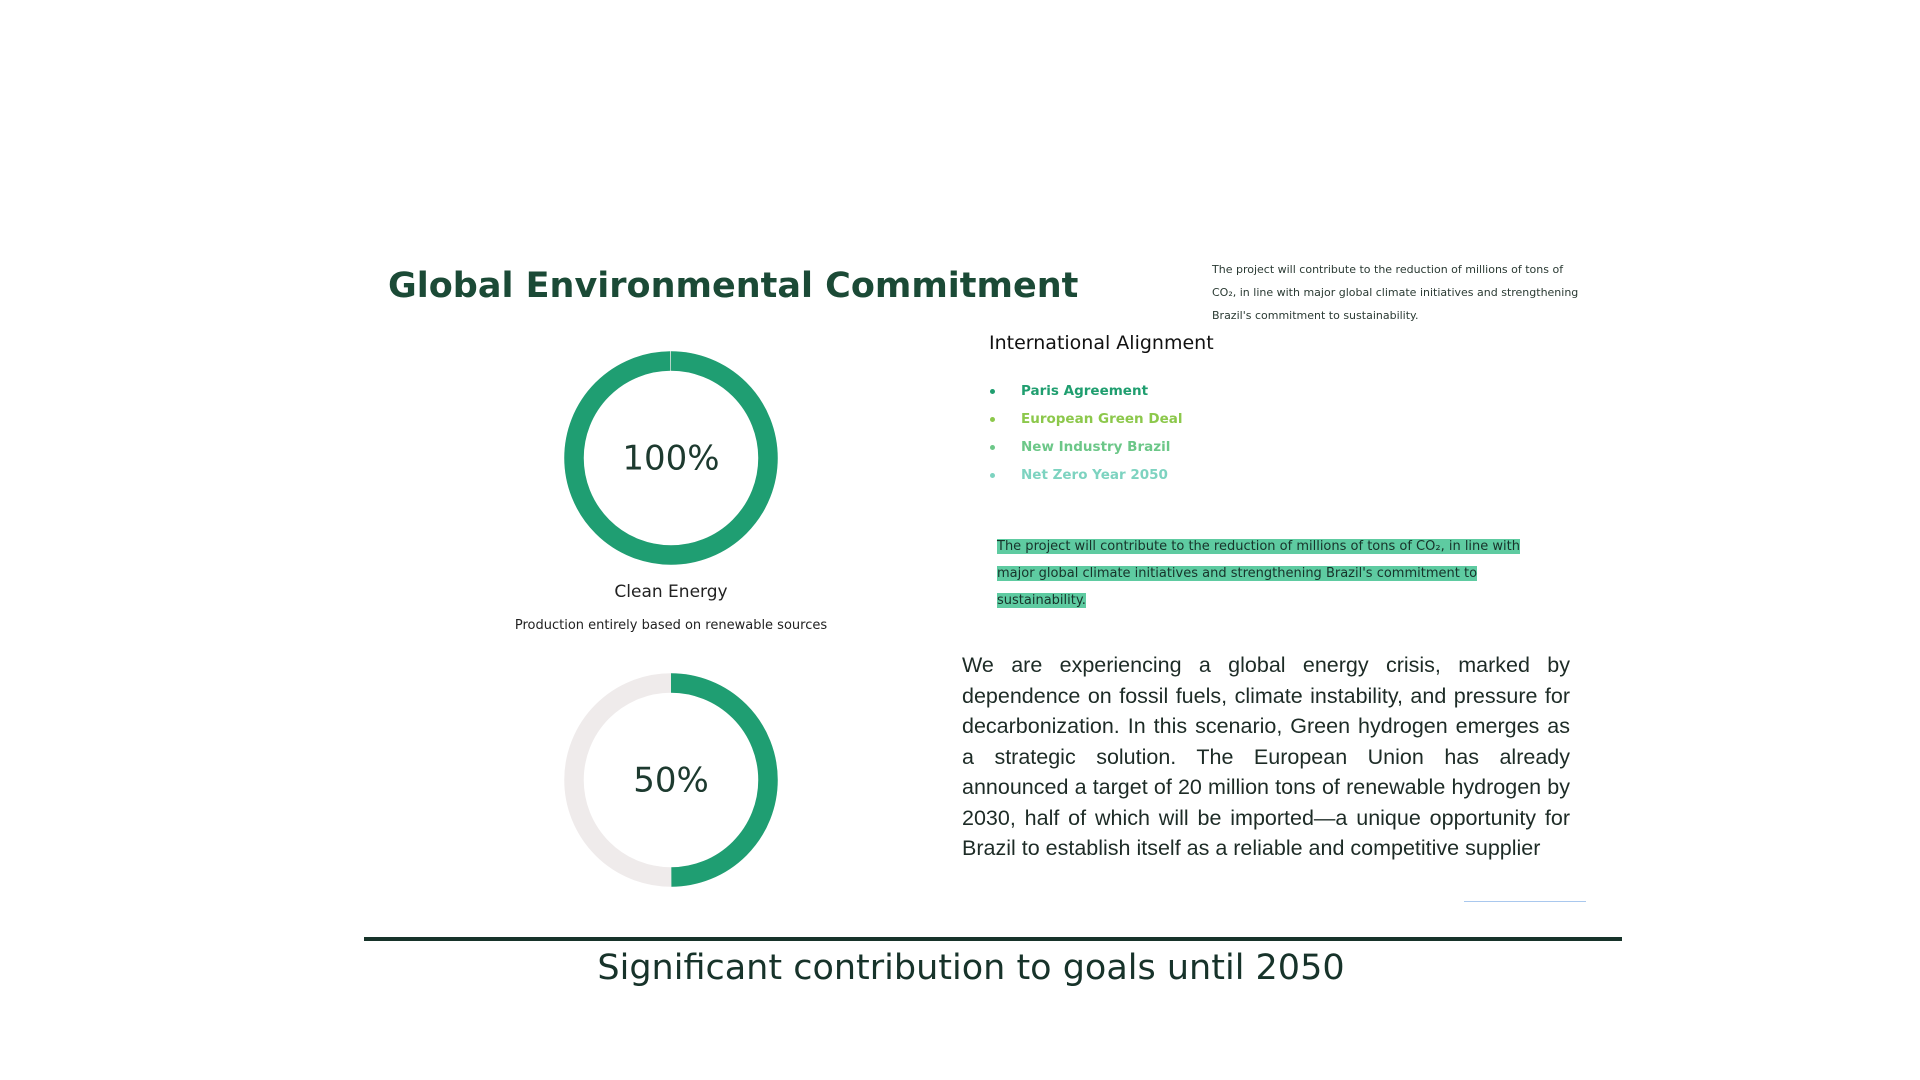 This screenshot has width=1920, height=1080. I want to click on alignment-item: European Green Deal, so click(1086, 419).